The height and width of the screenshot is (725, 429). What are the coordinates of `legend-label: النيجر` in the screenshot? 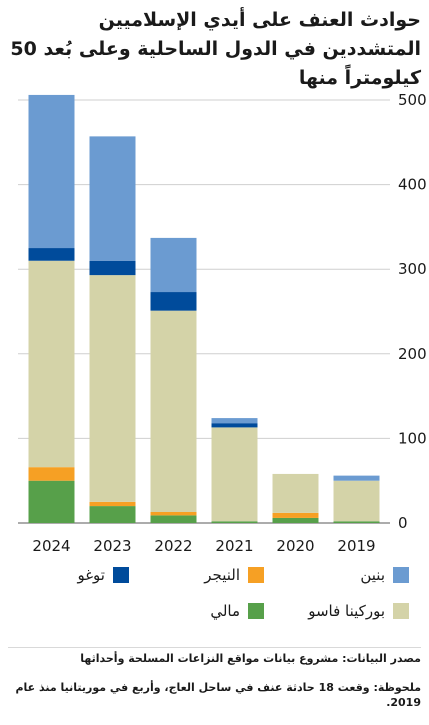 It's located at (222, 575).